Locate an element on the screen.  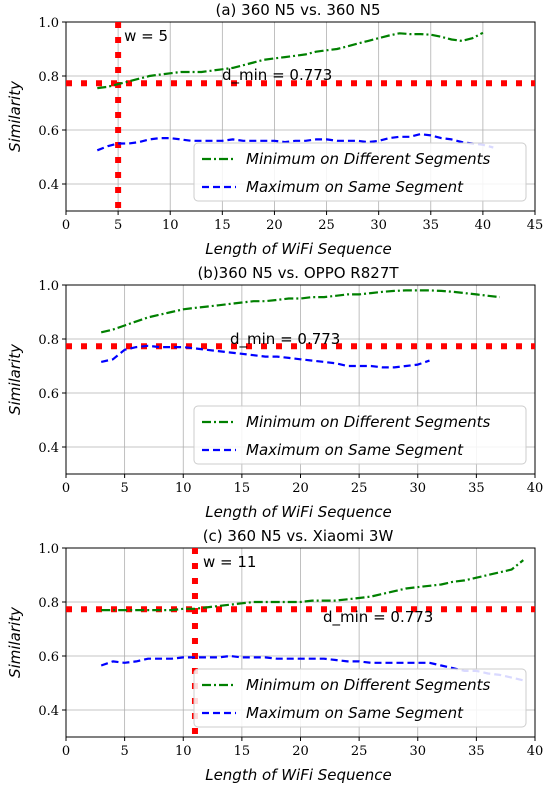
chart-title: (c) 360 N5 vs. Xiaomi 3W is located at coordinates (298, 536).